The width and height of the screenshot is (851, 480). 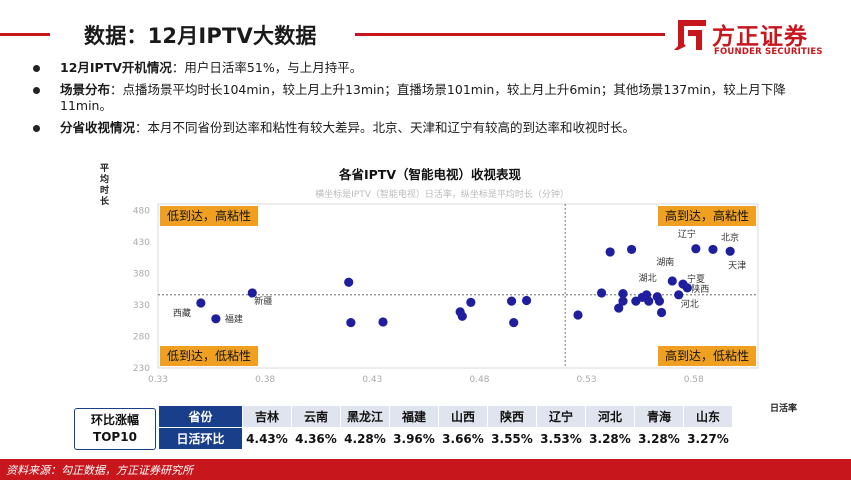 What do you see at coordinates (696, 279) in the screenshot?
I see `data-point-label: 宁夏` at bounding box center [696, 279].